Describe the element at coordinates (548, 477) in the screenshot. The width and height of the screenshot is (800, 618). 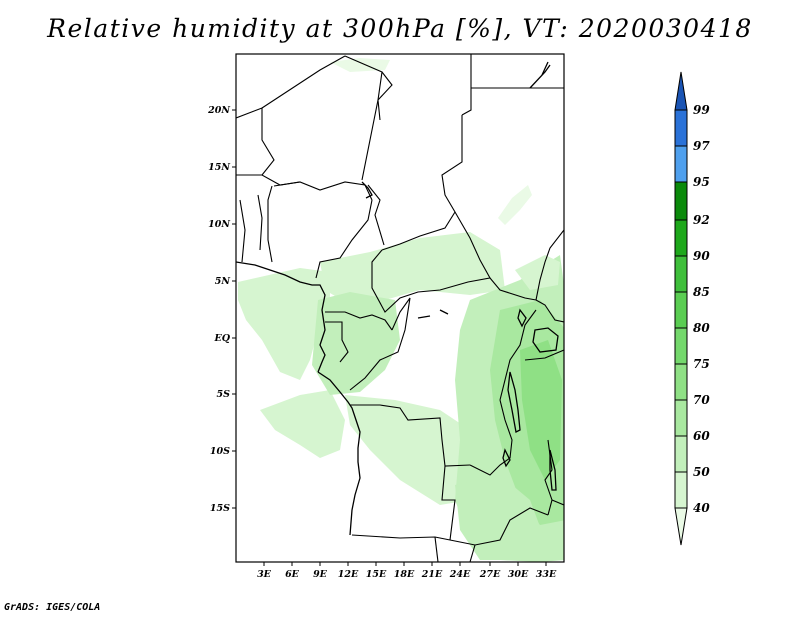
I see `border-malawi` at that location.